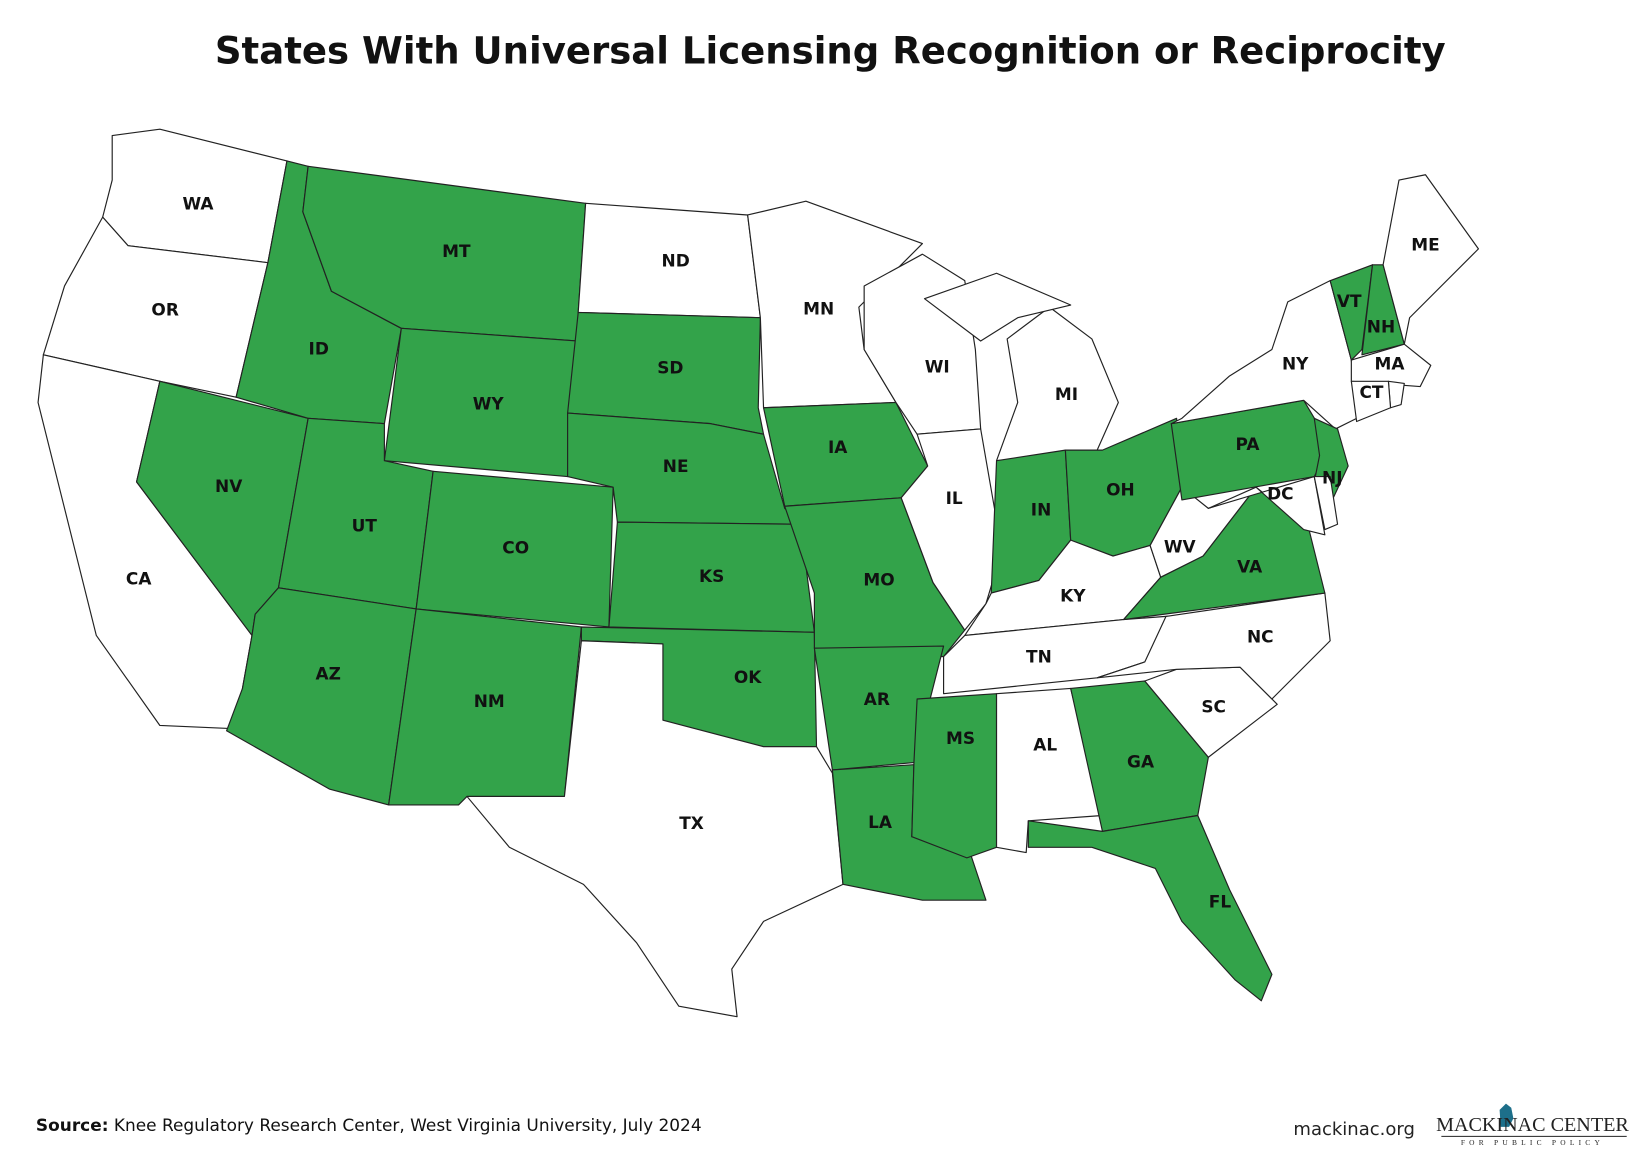 This screenshot has height=1165, width=1651. What do you see at coordinates (1120, 489) in the screenshot?
I see `state-label: OH` at bounding box center [1120, 489].